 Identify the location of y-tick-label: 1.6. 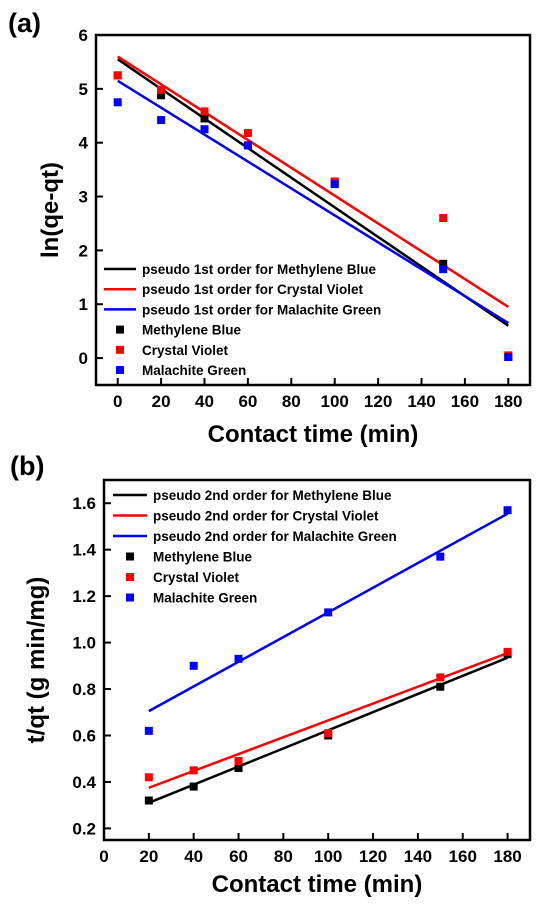
(84, 503).